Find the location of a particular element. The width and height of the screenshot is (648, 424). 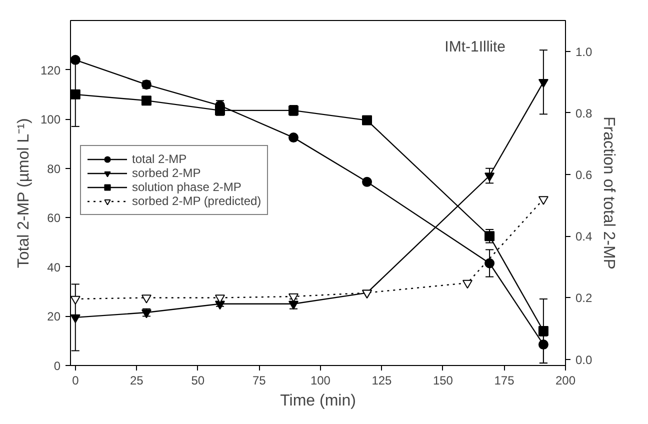

y-tick-label: 120 is located at coordinates (50, 70).